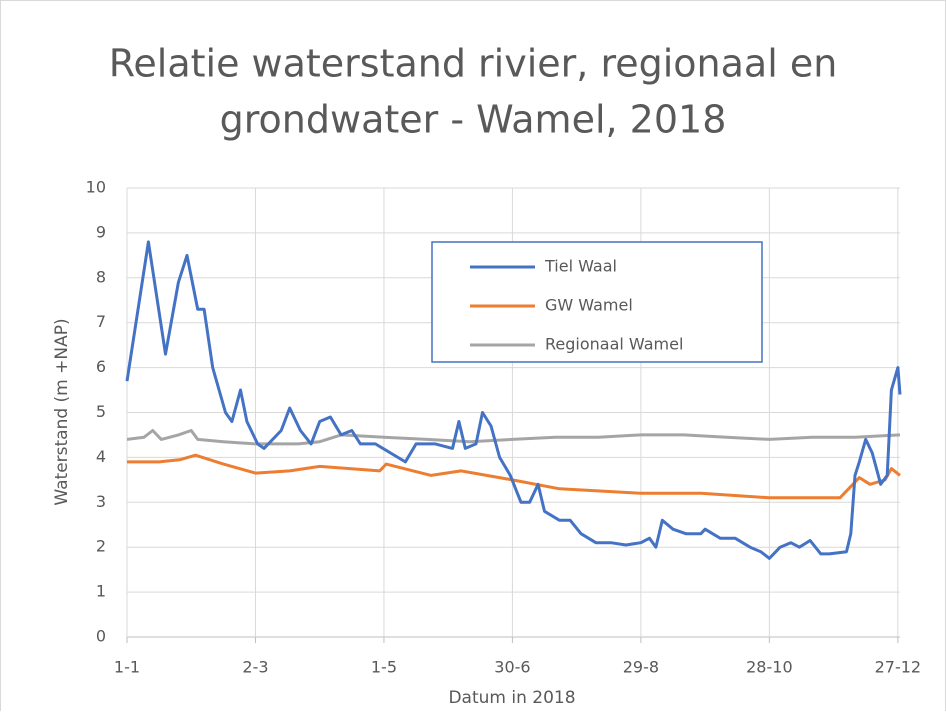  I want to click on y-tick-label: 1, so click(101, 591).